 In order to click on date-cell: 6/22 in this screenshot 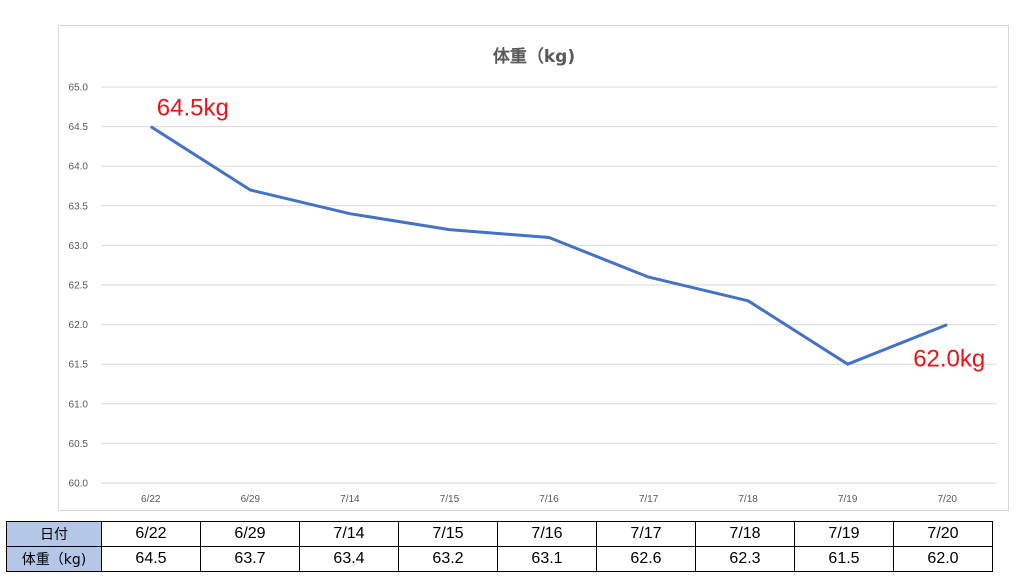, I will do `click(151, 534)`.